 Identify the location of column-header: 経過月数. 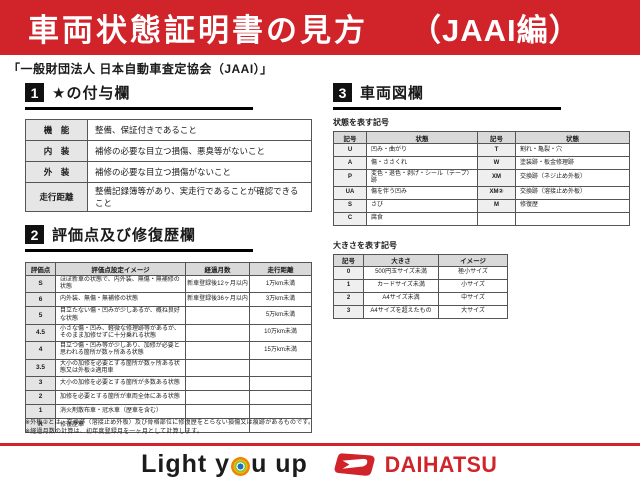
(217, 269).